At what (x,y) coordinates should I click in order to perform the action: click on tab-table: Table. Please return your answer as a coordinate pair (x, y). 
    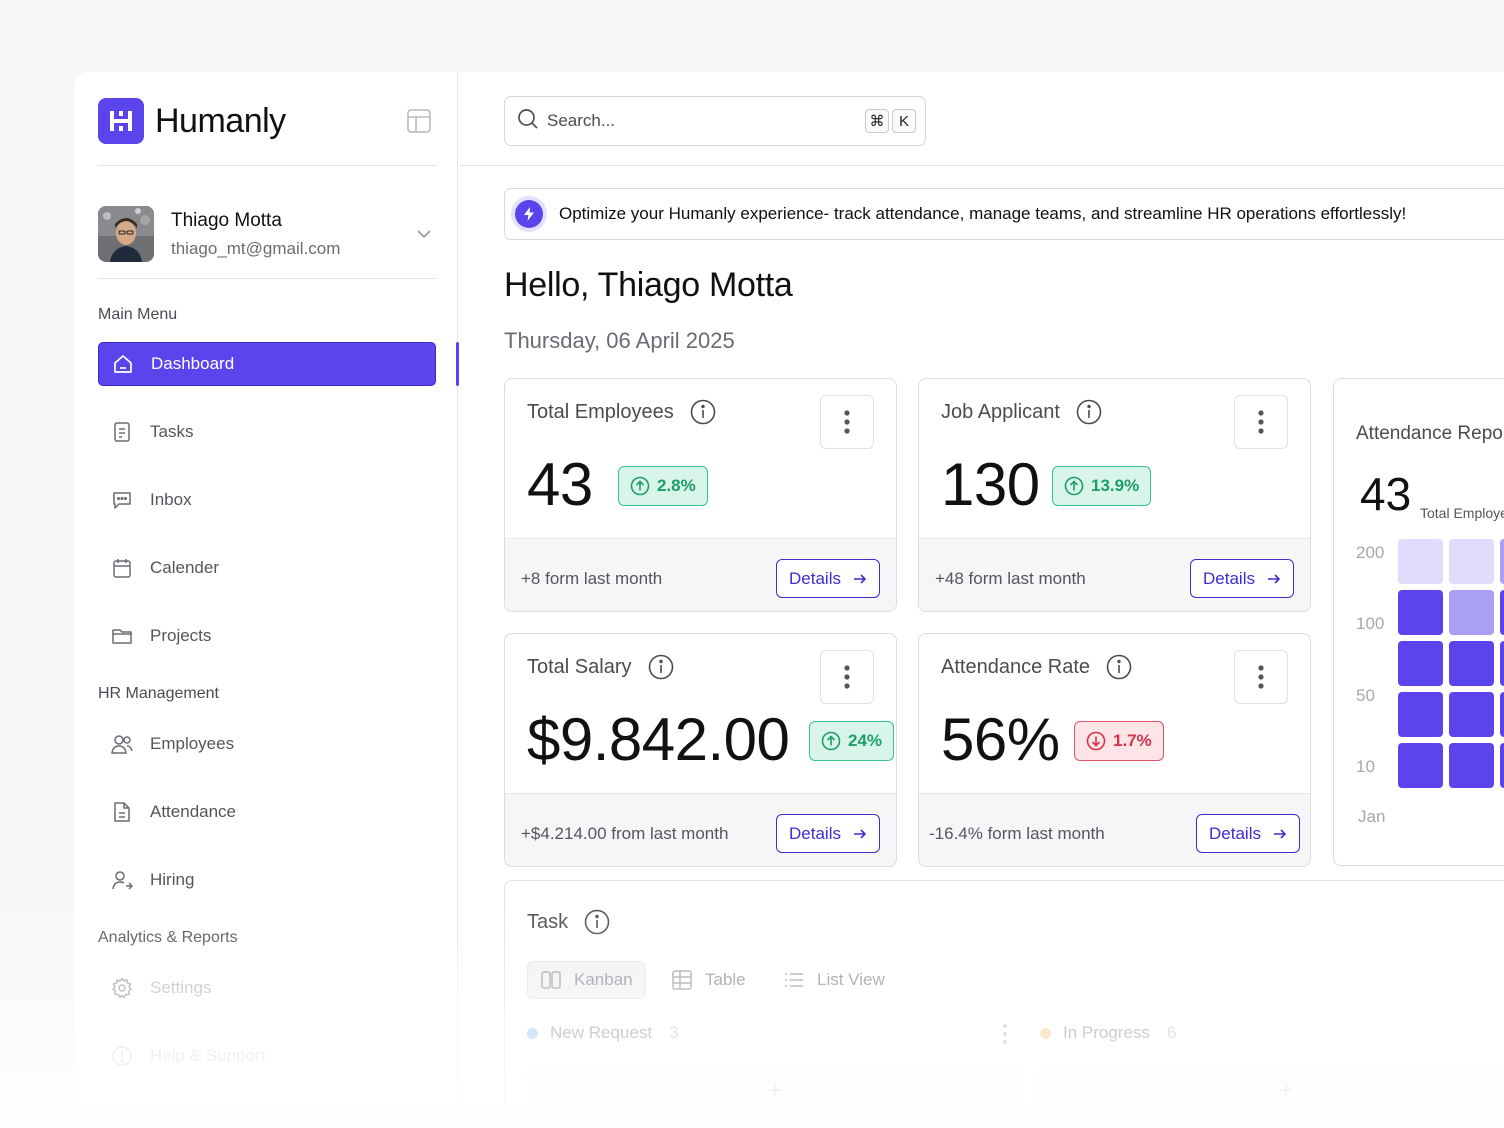
    Looking at the image, I should click on (708, 980).